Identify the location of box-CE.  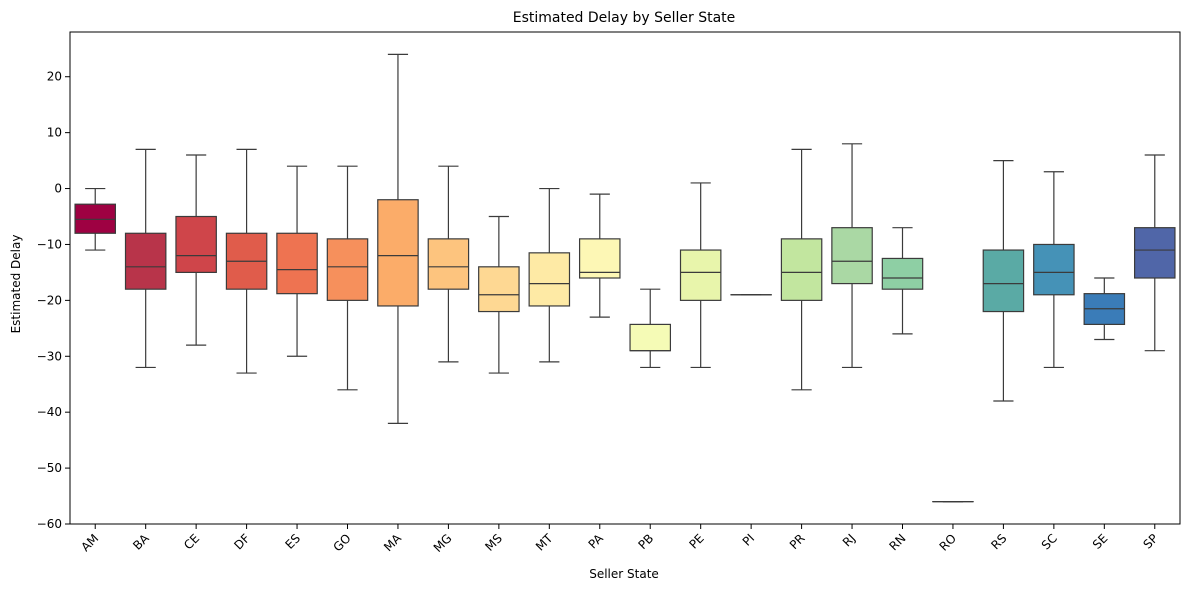
(196, 250).